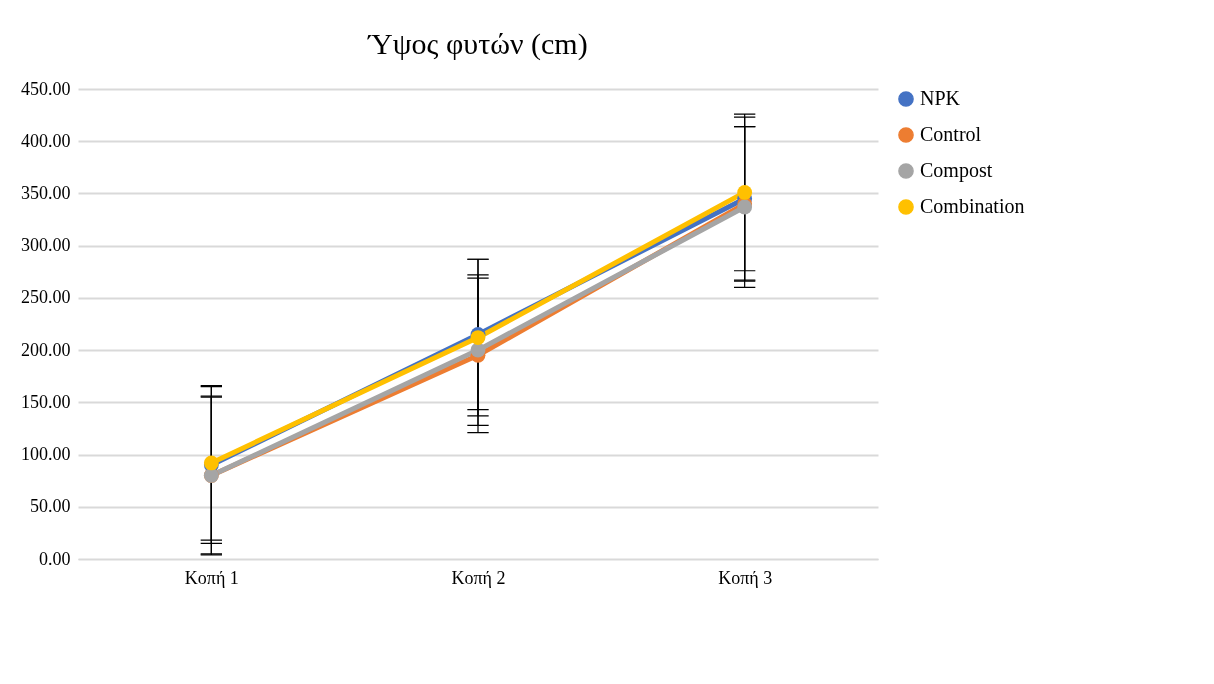 The image size is (1214, 684). Describe the element at coordinates (46, 349) in the screenshot. I see `y-tick-label: 200.00` at that location.